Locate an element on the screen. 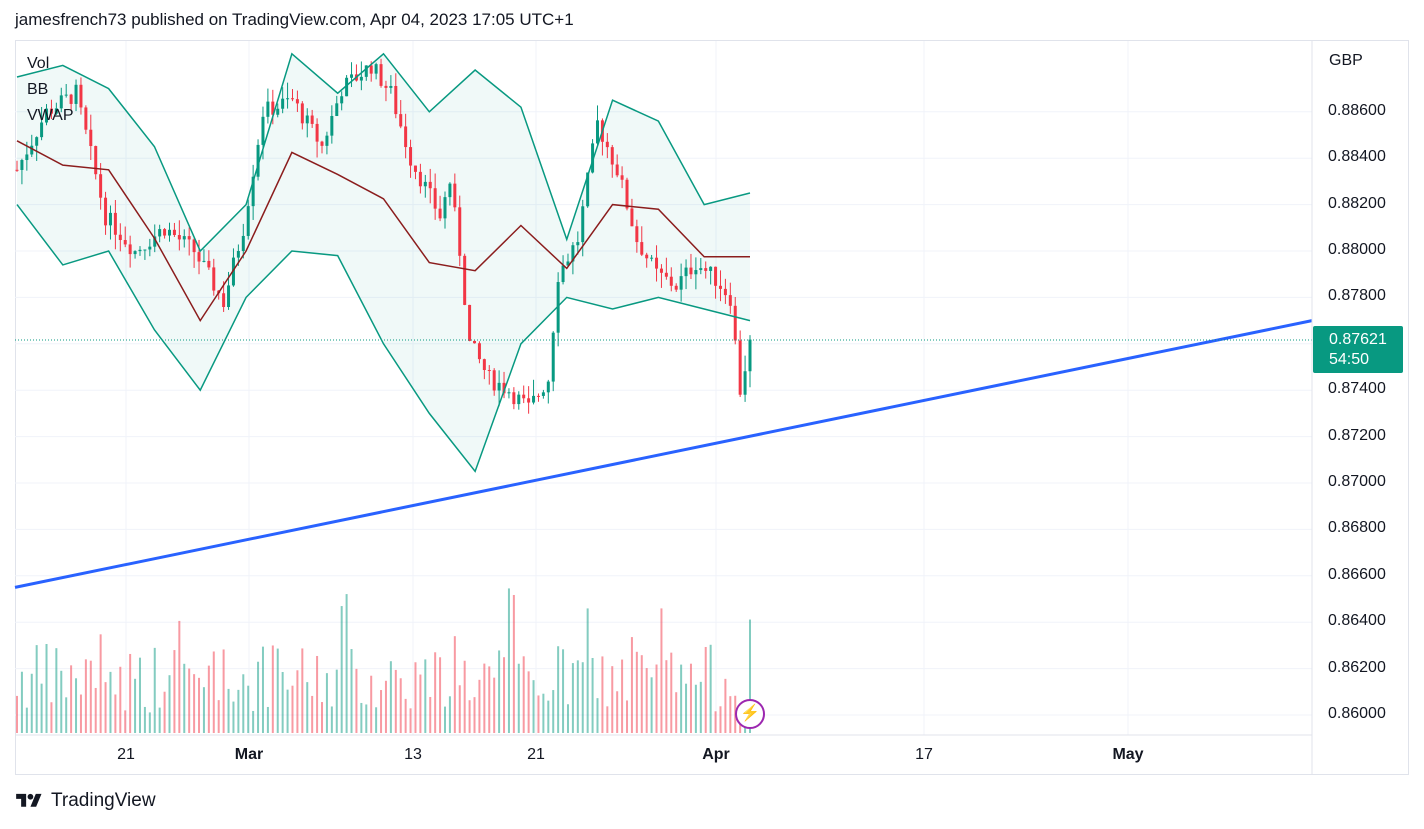  price-tick: 0.86400 is located at coordinates (1357, 621).